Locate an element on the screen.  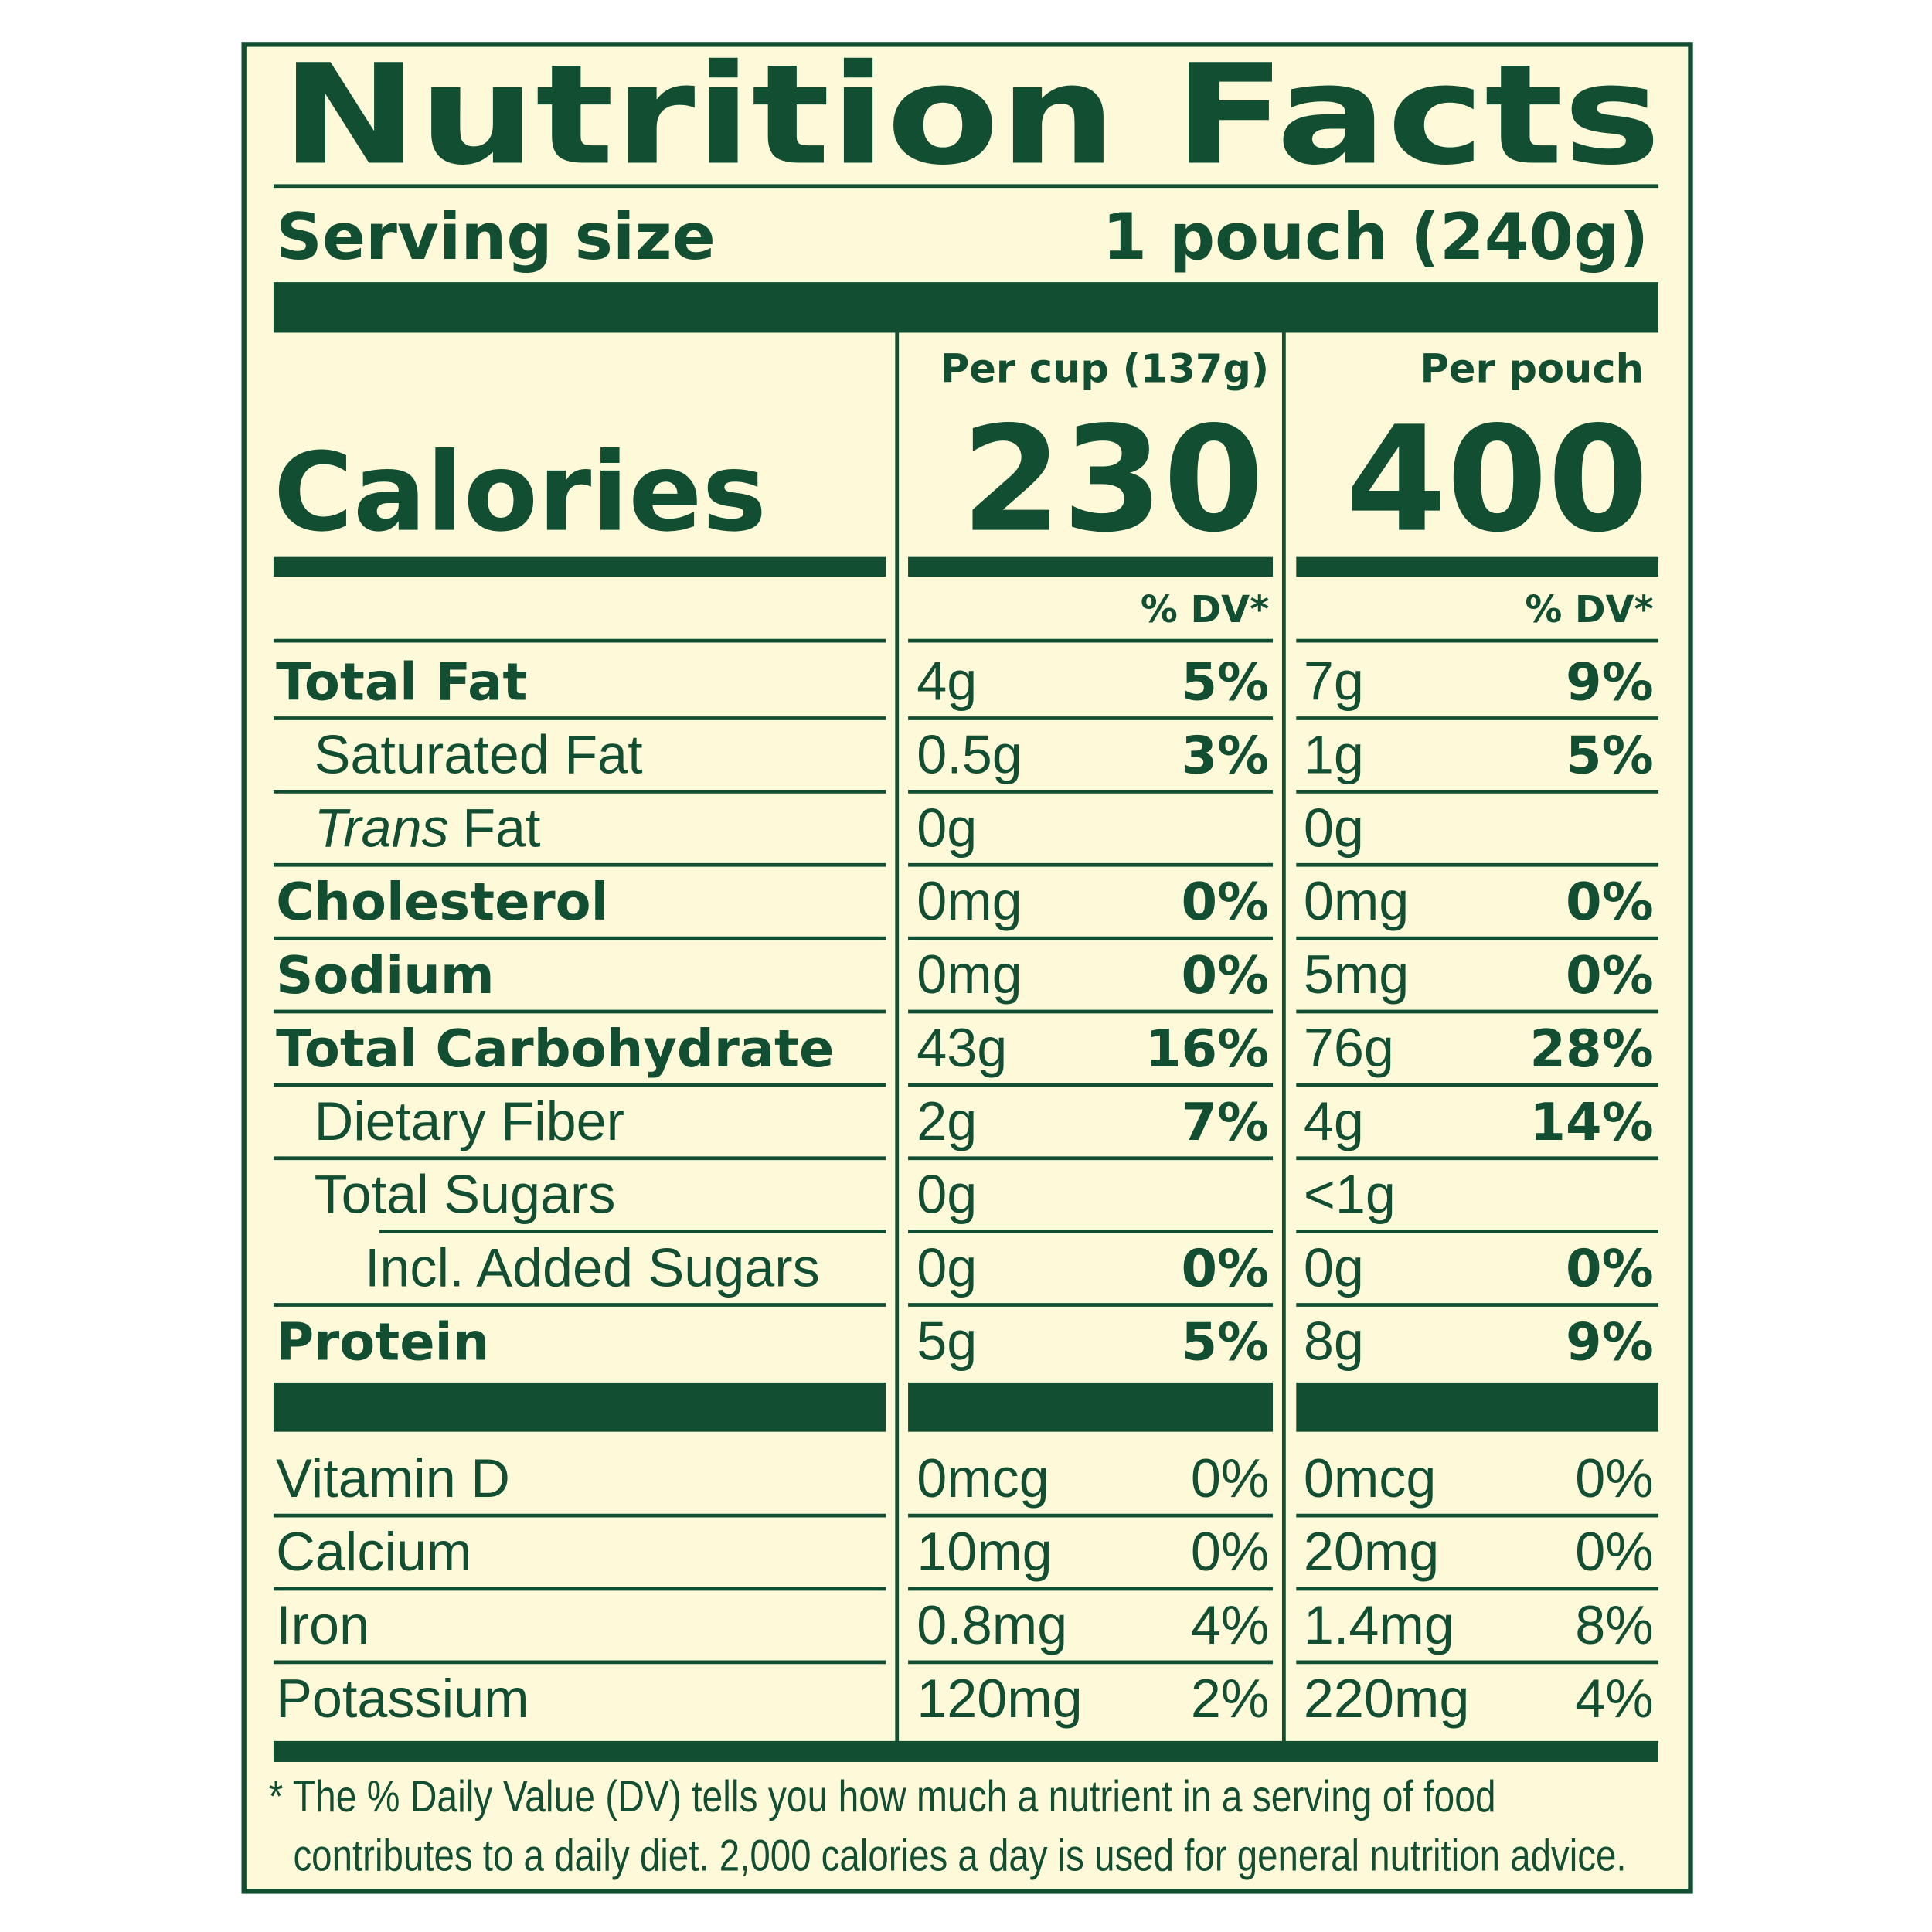
daily-value: 28% is located at coordinates (1591, 1049).